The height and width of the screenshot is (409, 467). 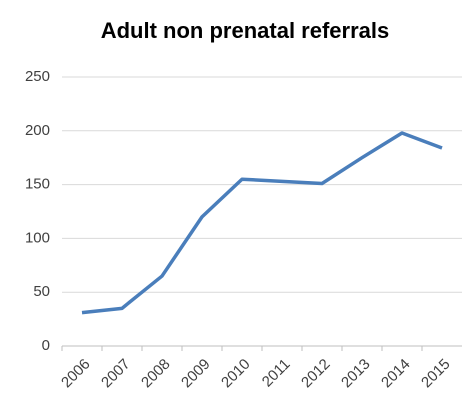 I want to click on y-tick-label: 100, so click(x=37, y=237).